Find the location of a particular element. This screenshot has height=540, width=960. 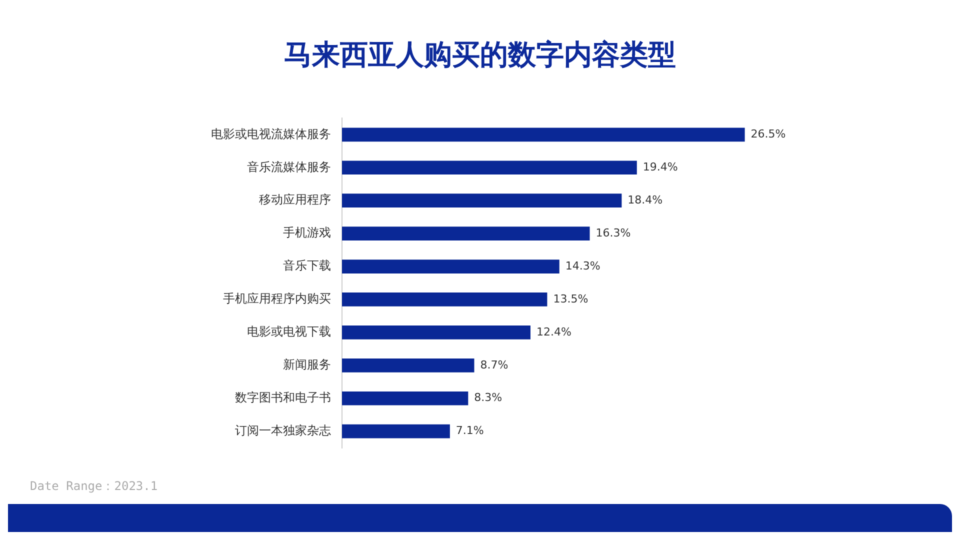

data-label: 26.5% is located at coordinates (768, 134).